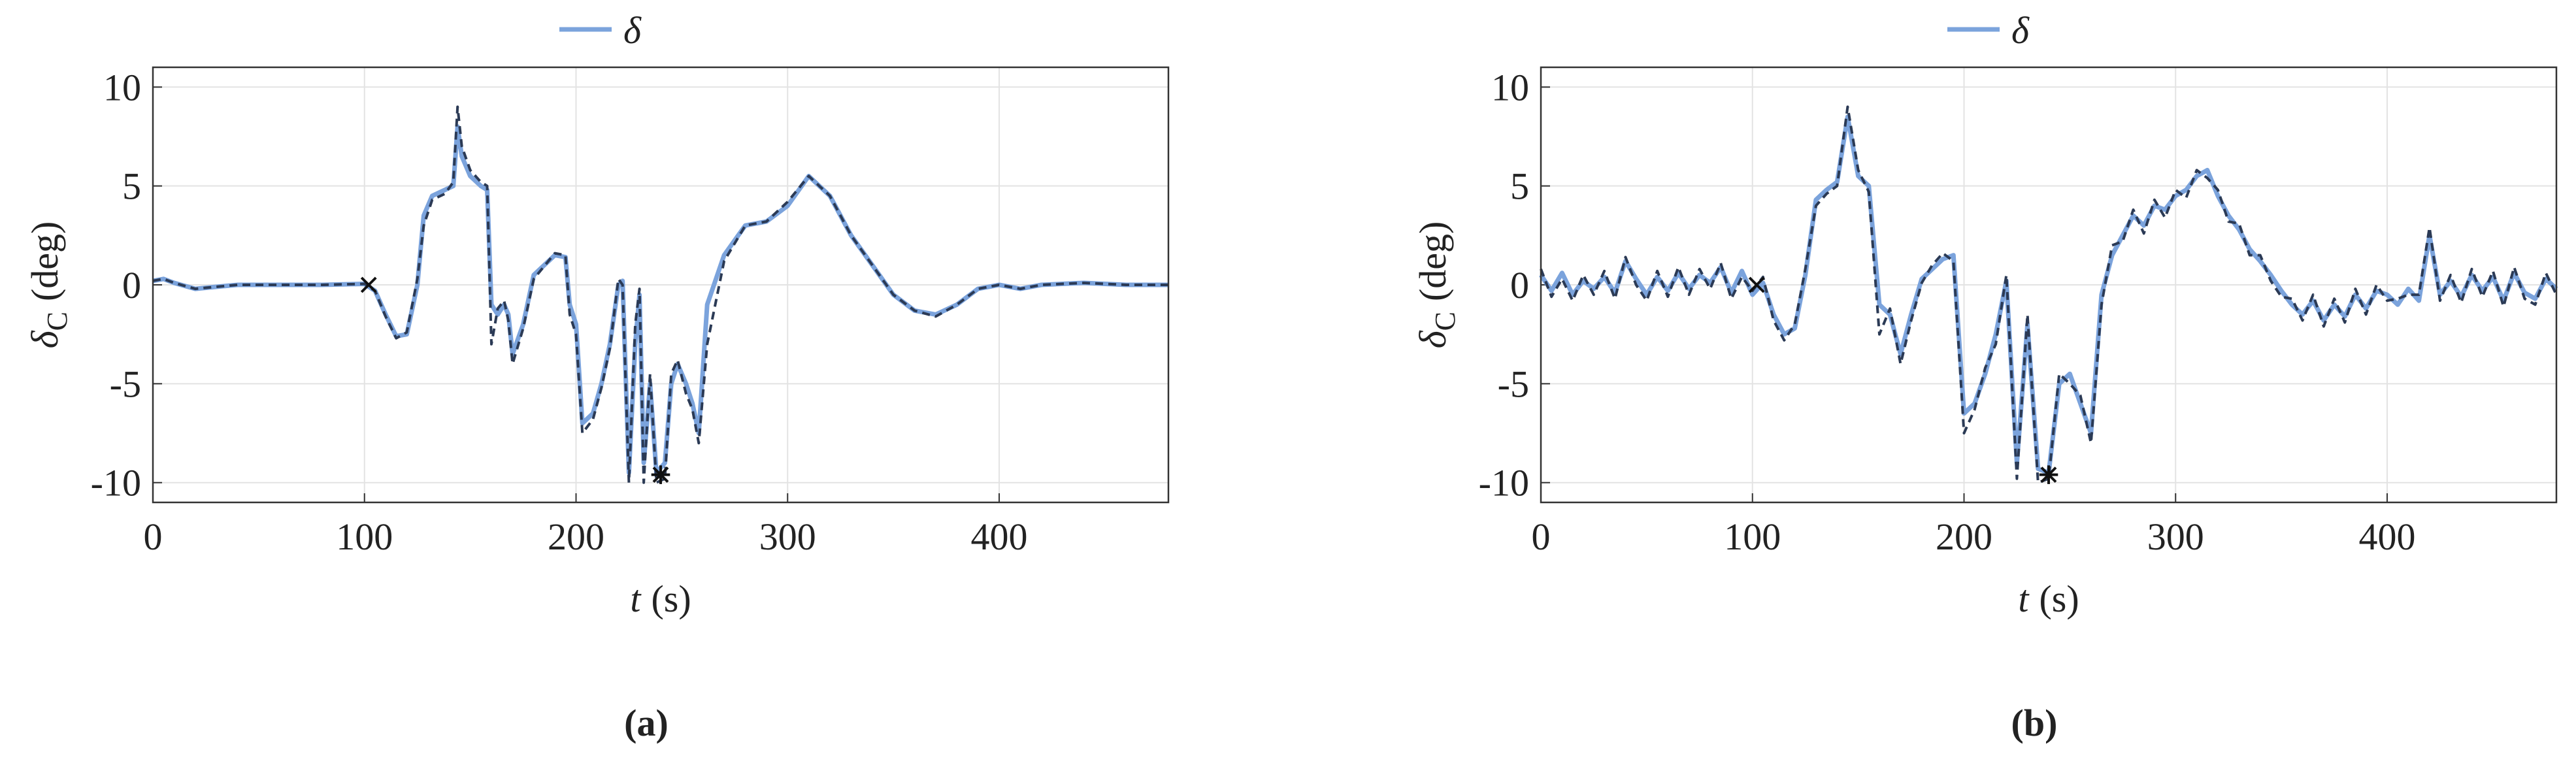 The width and height of the screenshot is (2576, 767). What do you see at coordinates (646, 723) in the screenshot?
I see `panel-caption: (a)` at bounding box center [646, 723].